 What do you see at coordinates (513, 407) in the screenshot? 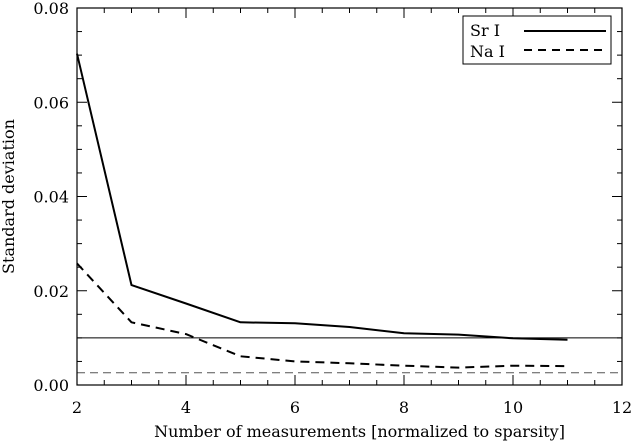
I see `x-tick-label: 10` at bounding box center [513, 407].